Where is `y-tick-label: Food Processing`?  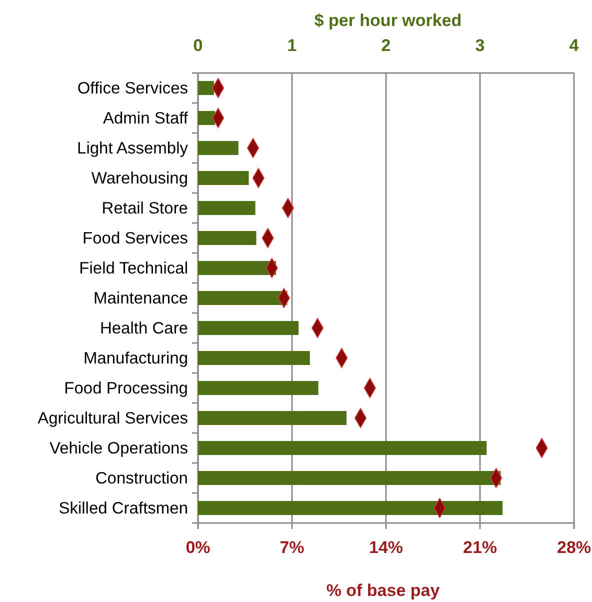
y-tick-label: Food Processing is located at coordinates (126, 388).